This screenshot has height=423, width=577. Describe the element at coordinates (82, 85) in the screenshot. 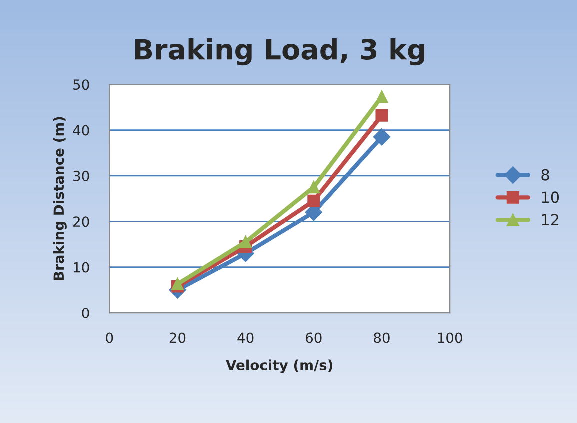

I see `y-tick-label: 50` at that location.